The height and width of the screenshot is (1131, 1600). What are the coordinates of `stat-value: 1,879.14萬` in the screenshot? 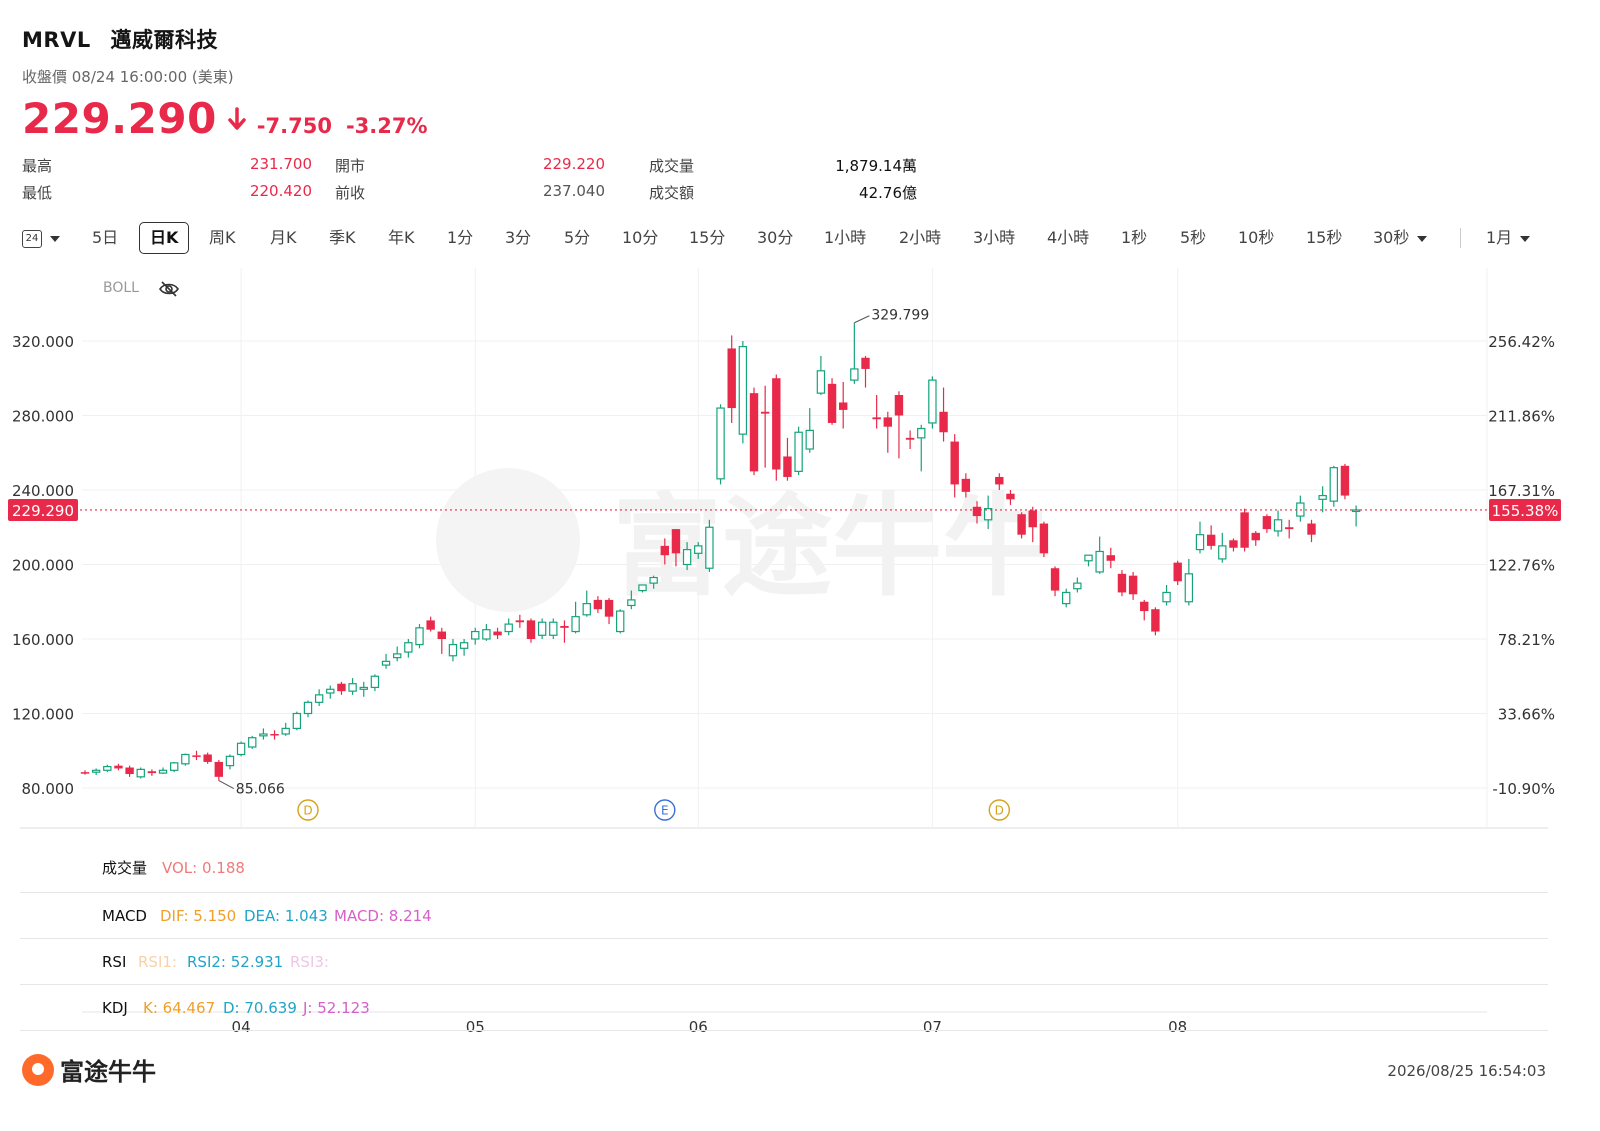 It's located at (876, 166).